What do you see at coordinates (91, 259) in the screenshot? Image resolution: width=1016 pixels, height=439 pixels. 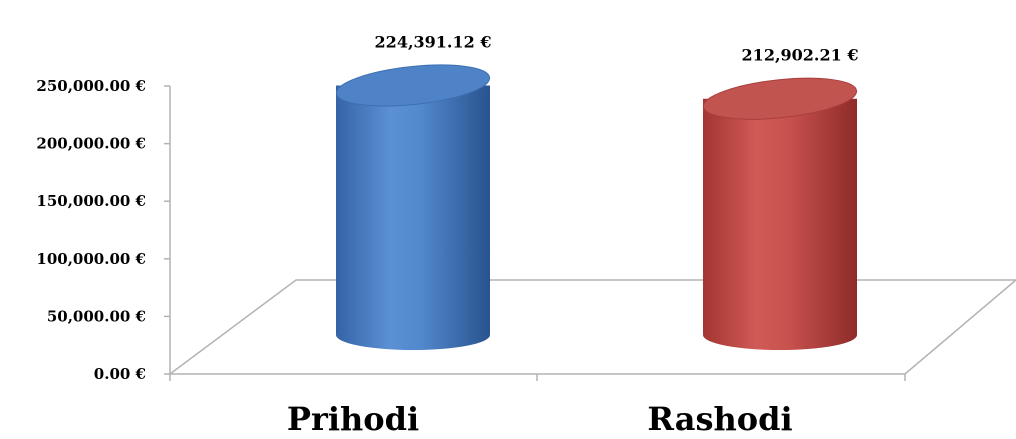 I see `y-tick-label: 100,000.00 €` at bounding box center [91, 259].